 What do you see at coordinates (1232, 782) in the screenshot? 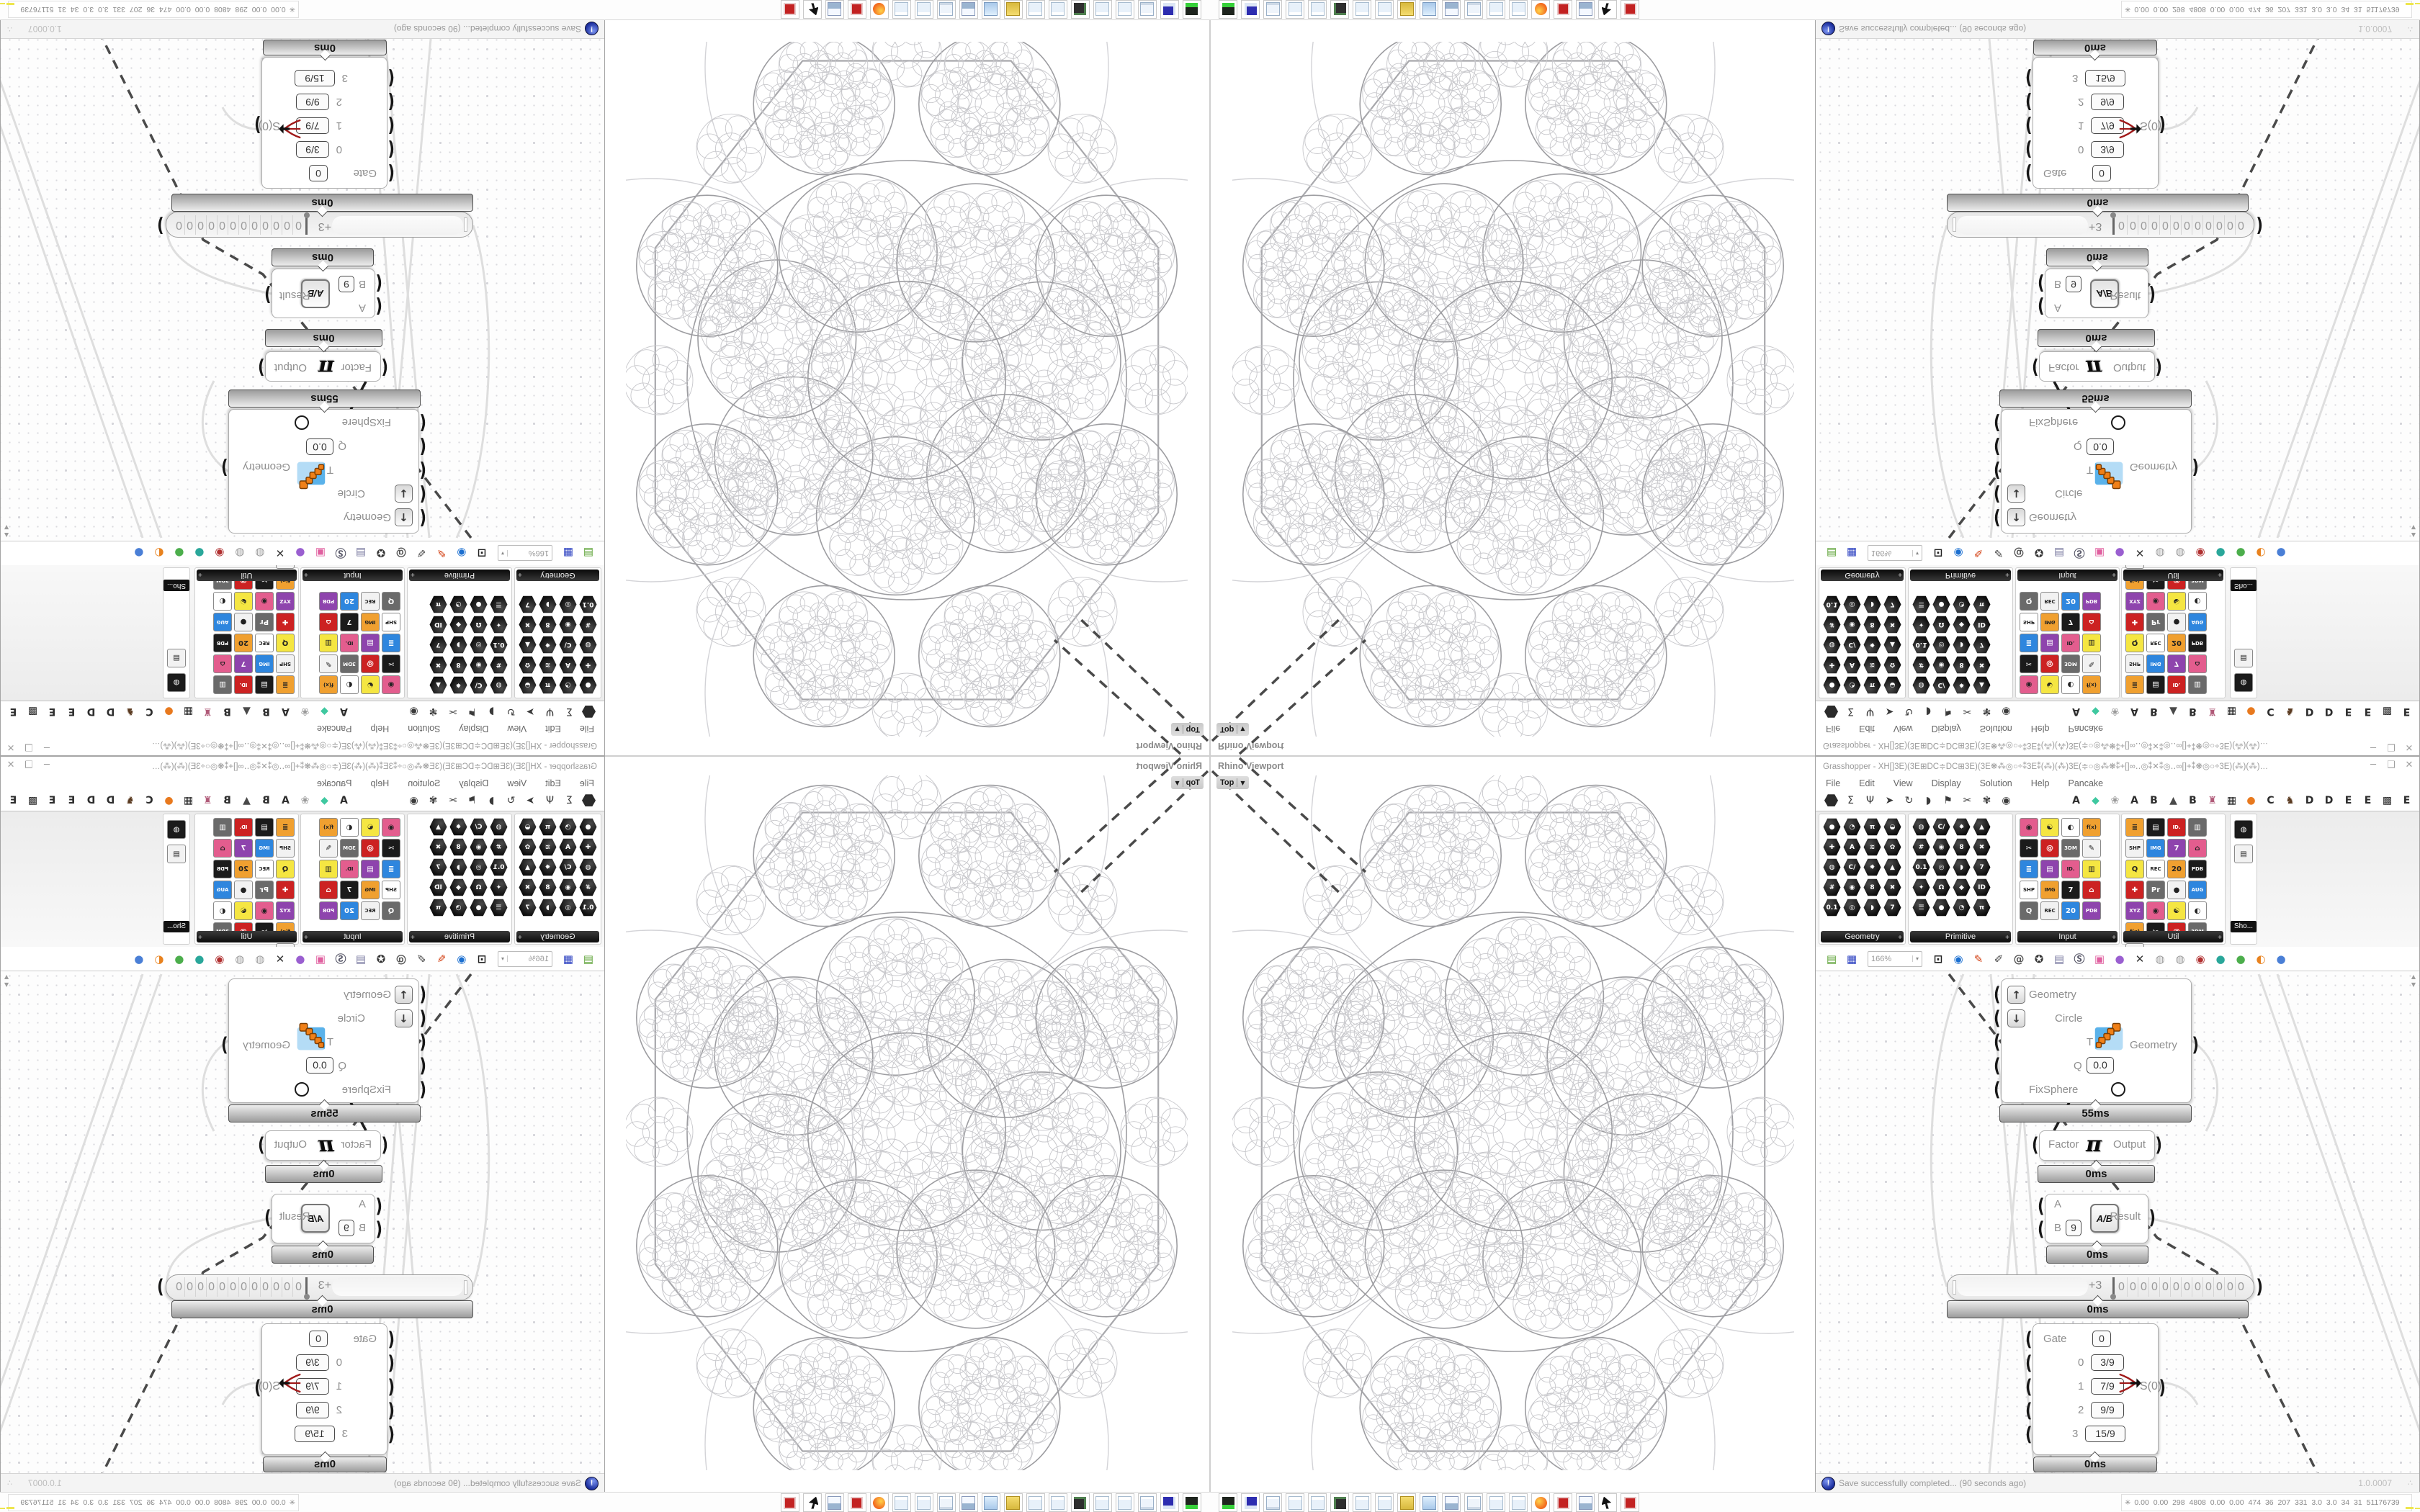
I see `viewport-tab-top: Top ▼` at bounding box center [1232, 782].